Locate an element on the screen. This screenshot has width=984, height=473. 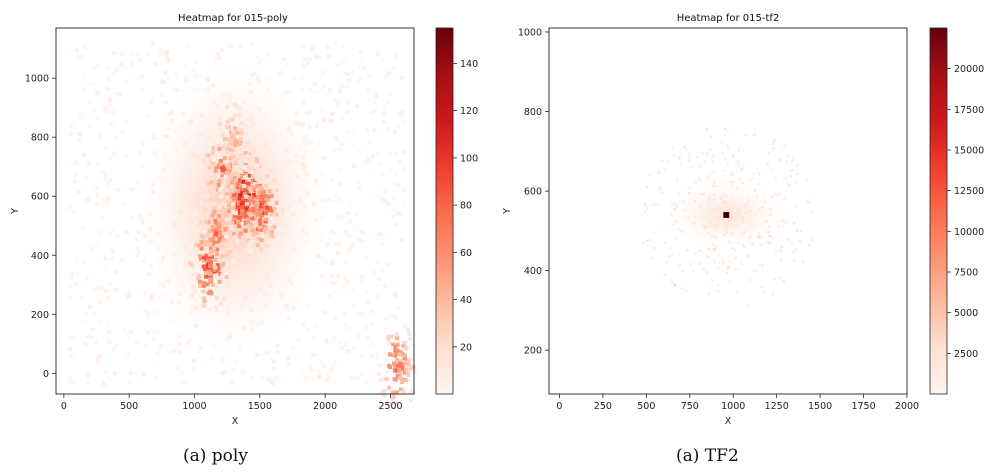
colorbar-tick-label: 2500 is located at coordinates (966, 354).